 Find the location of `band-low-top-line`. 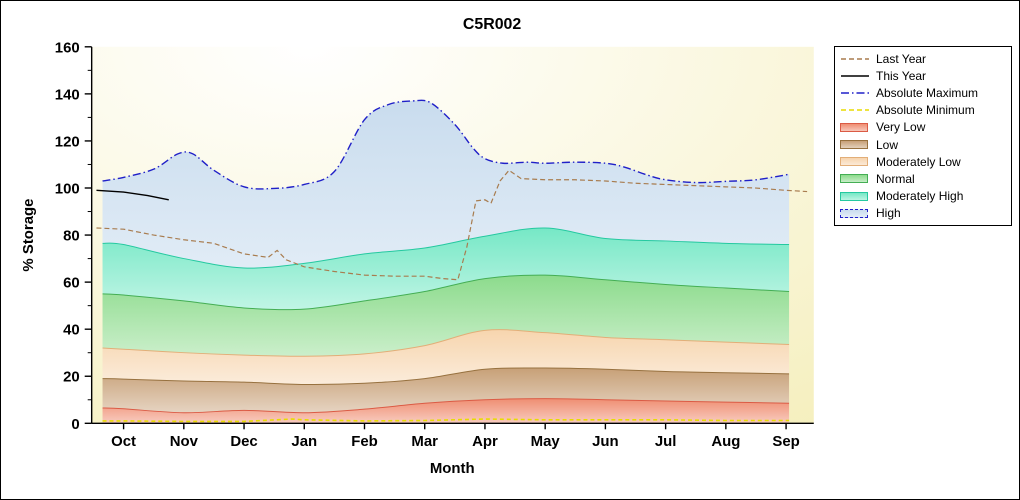

band-low-top-line is located at coordinates (446, 376).